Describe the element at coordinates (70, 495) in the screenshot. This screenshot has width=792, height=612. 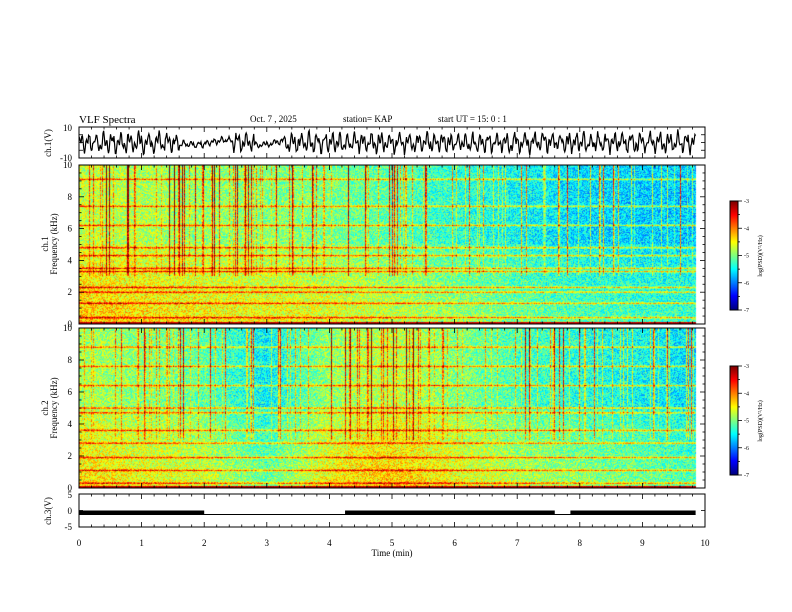
I see `ch3-ytick-label-top: 5` at that location.